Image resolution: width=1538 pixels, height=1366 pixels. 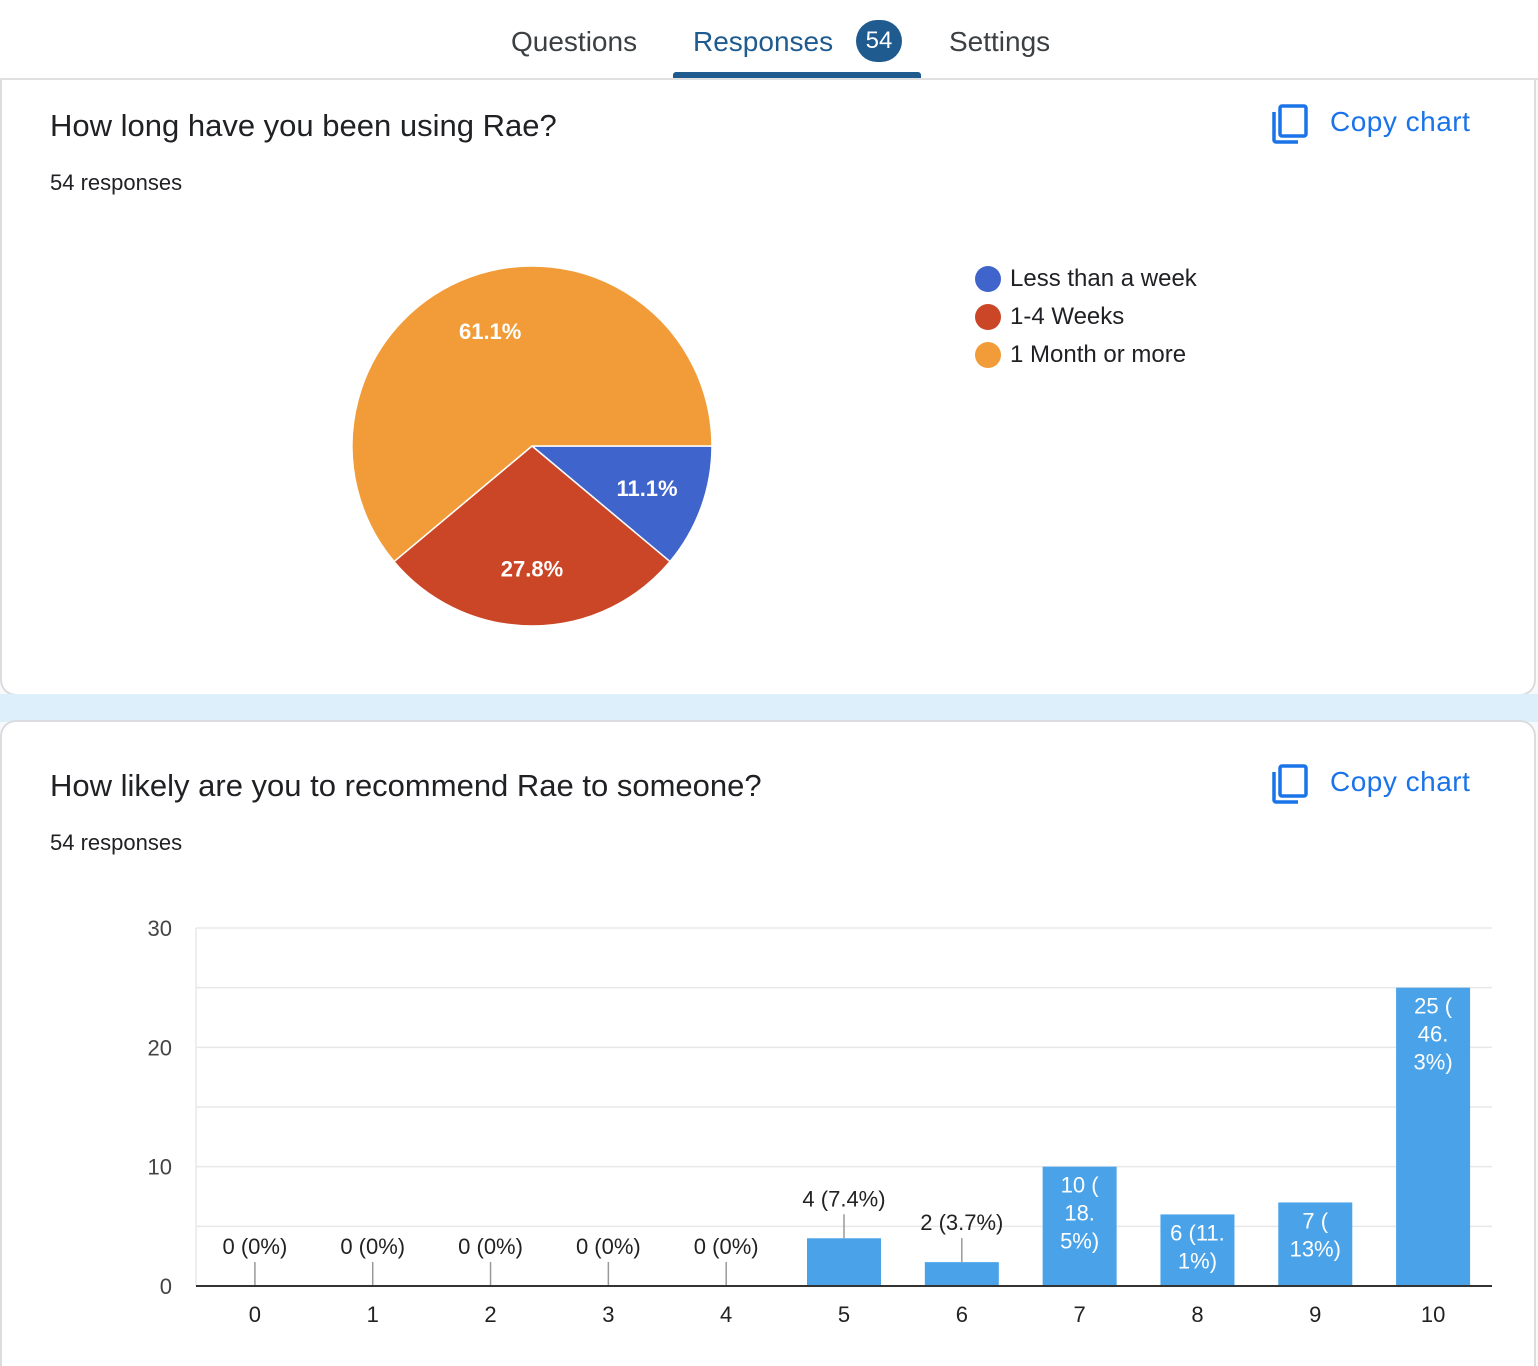 What do you see at coordinates (532, 568) in the screenshot?
I see `pie-slice-label: 27.8%` at bounding box center [532, 568].